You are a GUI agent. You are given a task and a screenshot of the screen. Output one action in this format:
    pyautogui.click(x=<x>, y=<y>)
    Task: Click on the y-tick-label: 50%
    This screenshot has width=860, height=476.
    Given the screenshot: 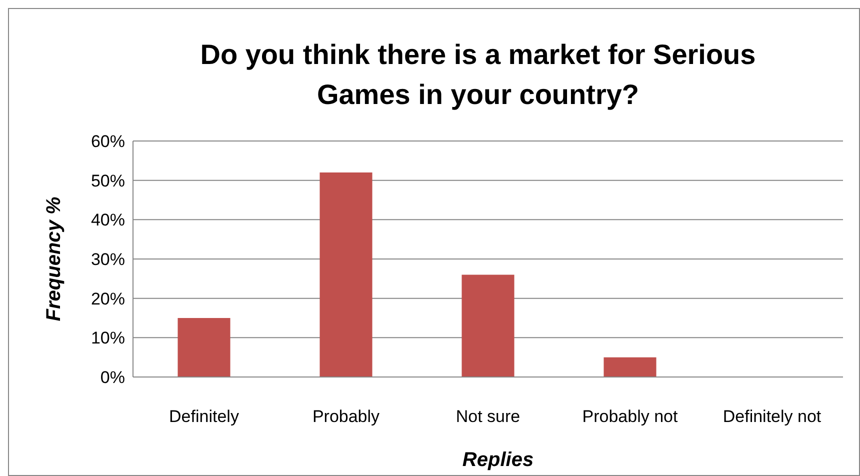 What is the action you would take?
    pyautogui.click(x=107, y=180)
    